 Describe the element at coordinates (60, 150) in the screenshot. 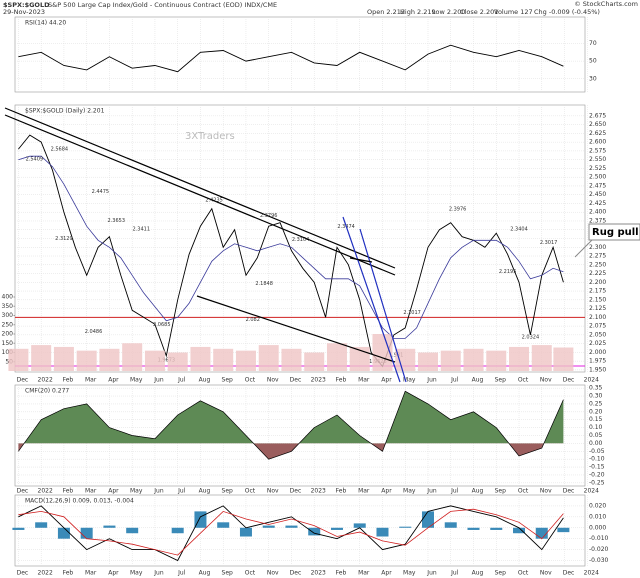

I see `price-label: 2.5684` at that location.